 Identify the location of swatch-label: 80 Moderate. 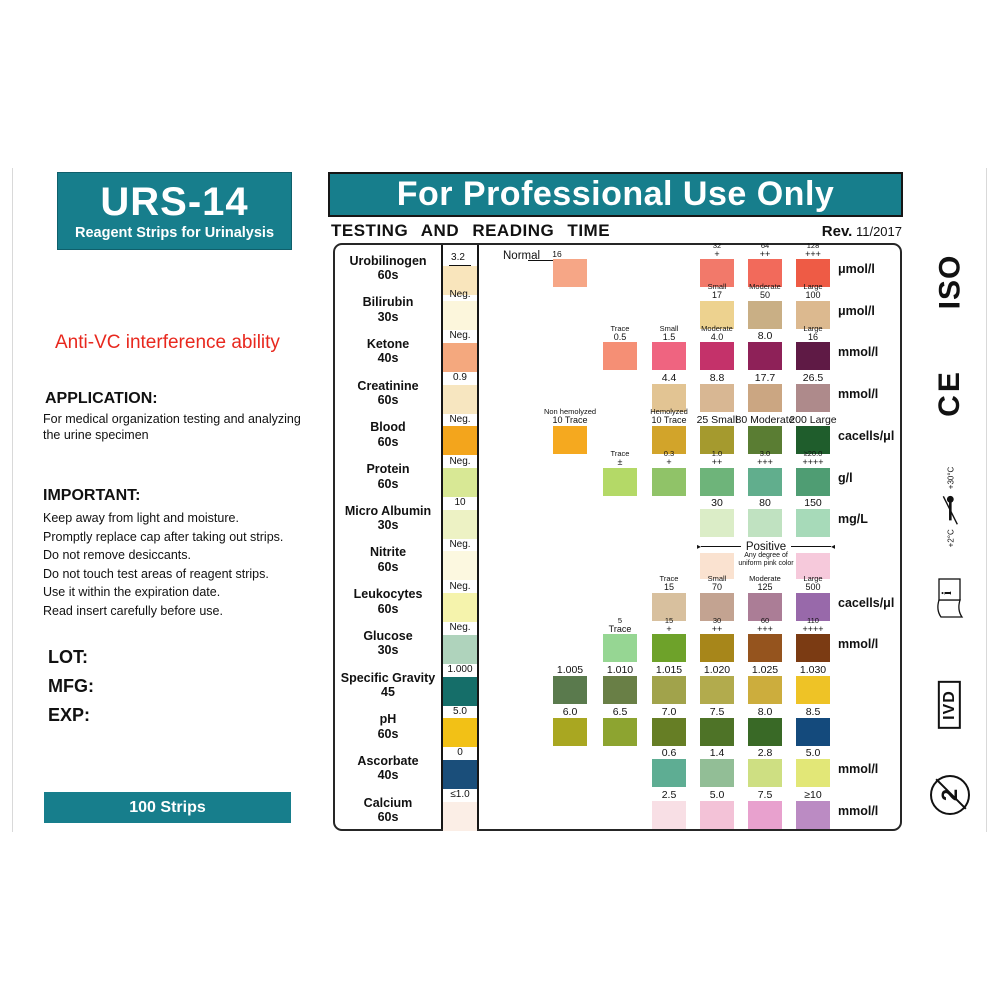
(765, 420).